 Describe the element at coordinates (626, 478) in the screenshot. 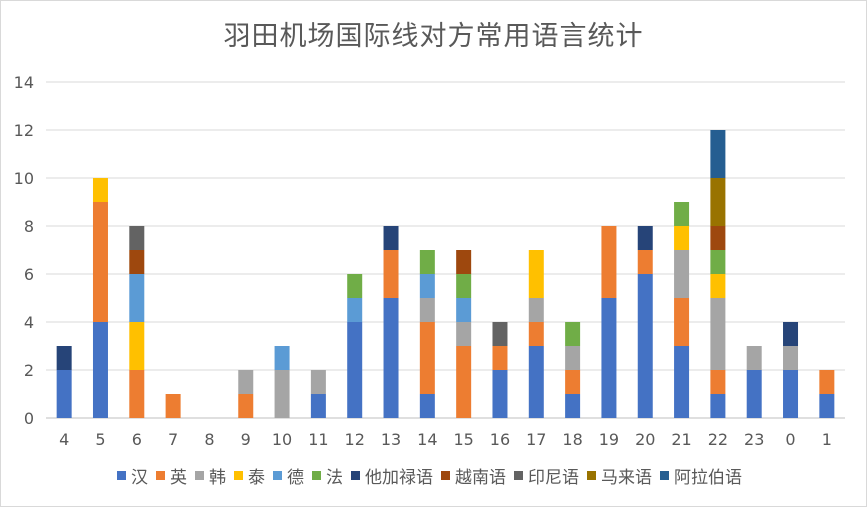

I see `legend-label: 马来语` at that location.